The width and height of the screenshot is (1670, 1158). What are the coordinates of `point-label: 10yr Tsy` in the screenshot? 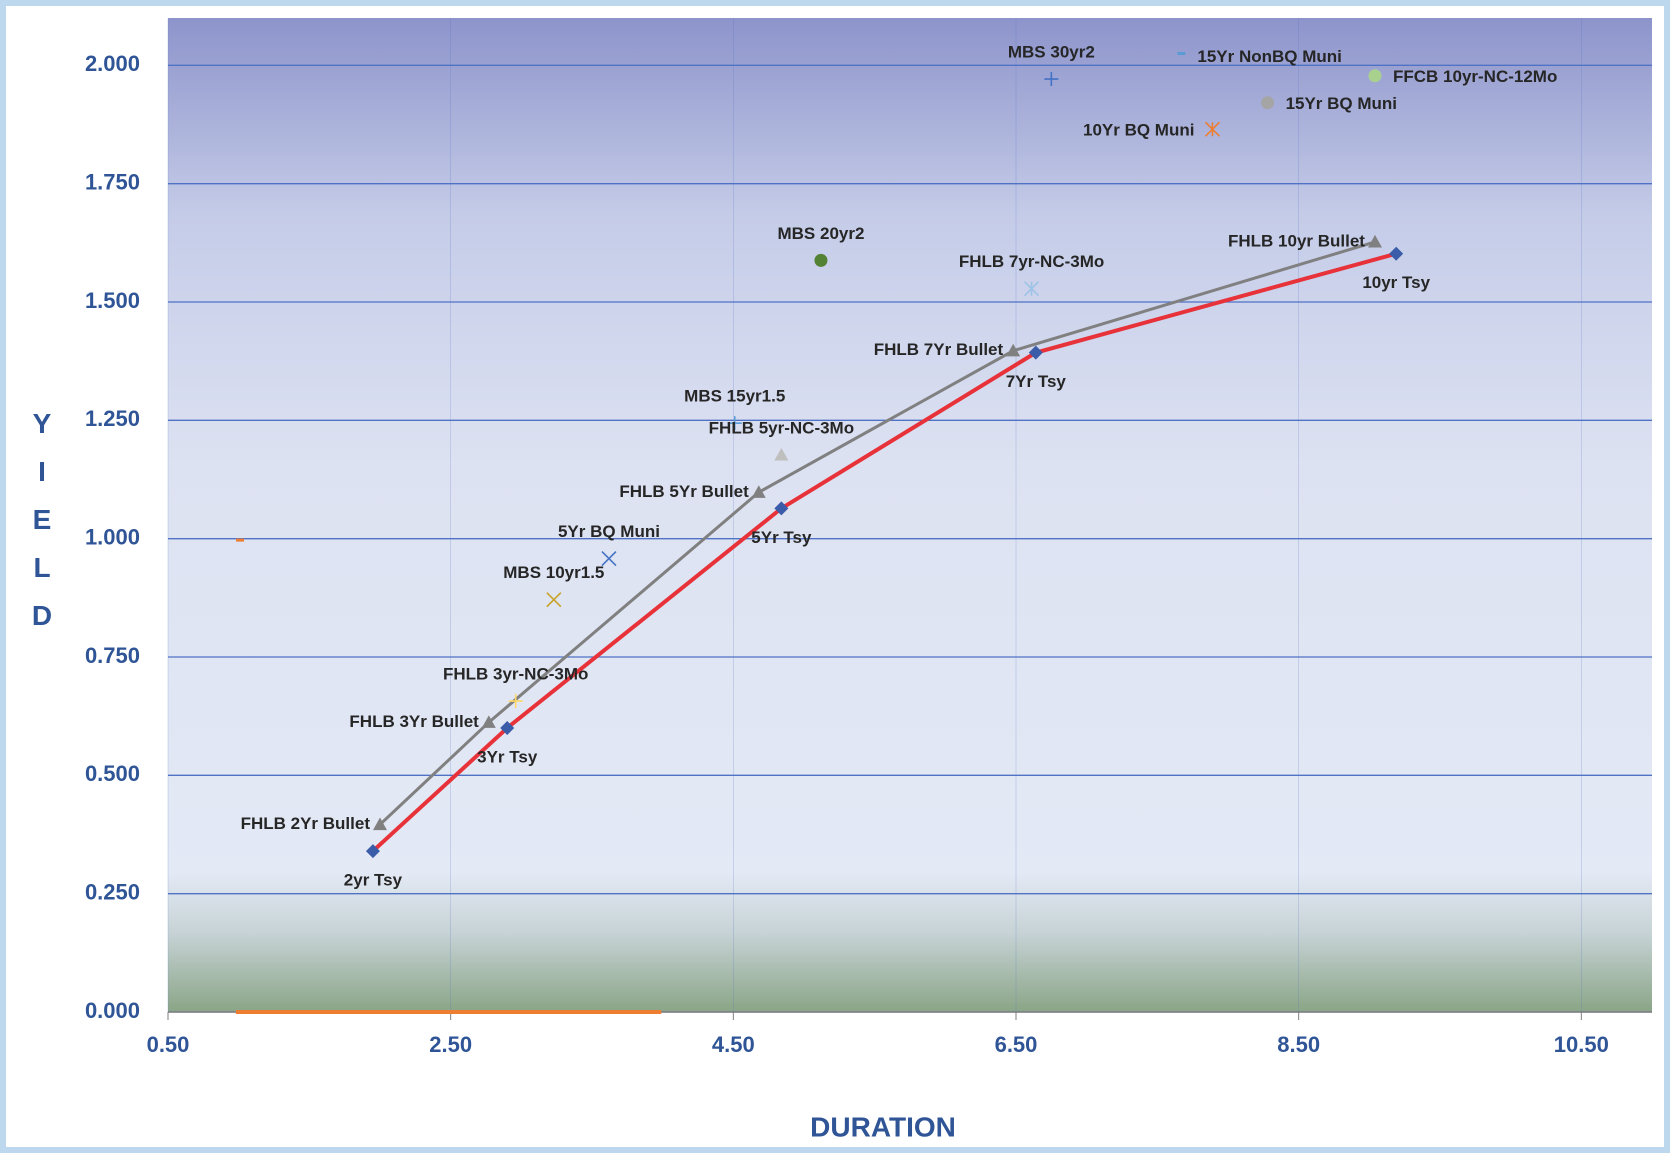 It's located at (1396, 282).